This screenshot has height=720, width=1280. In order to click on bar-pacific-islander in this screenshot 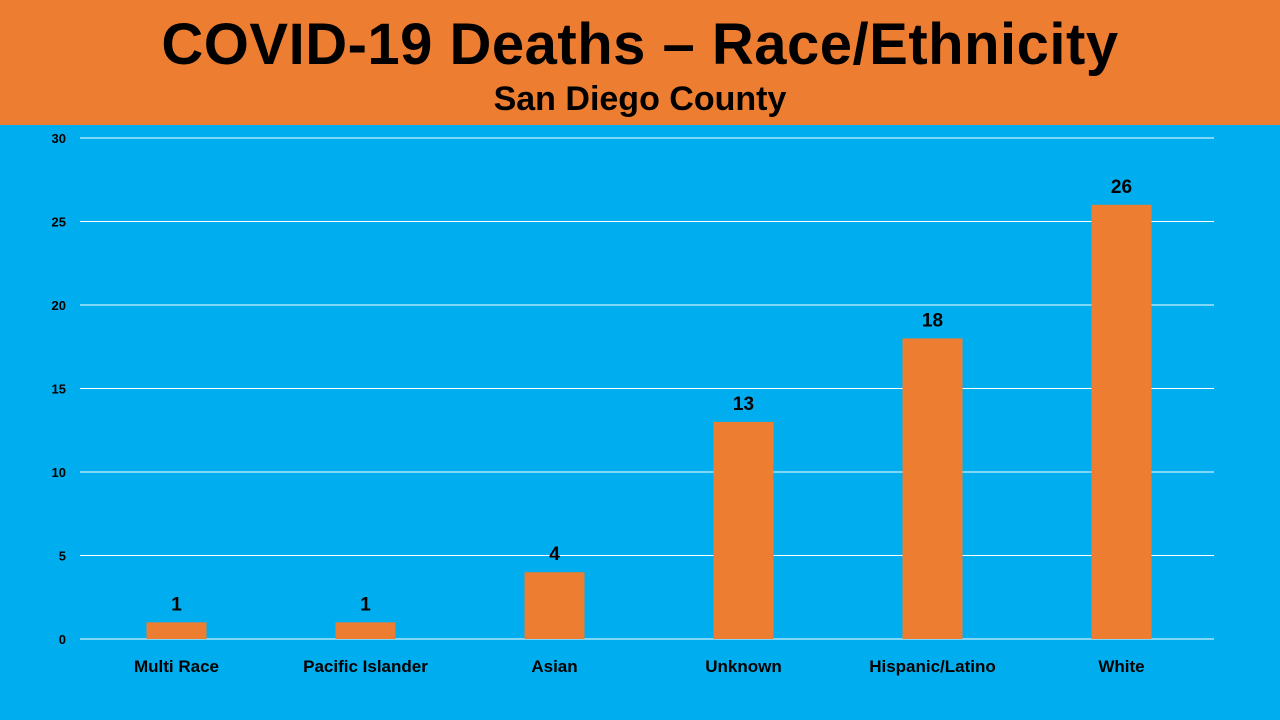, I will do `click(365, 630)`.